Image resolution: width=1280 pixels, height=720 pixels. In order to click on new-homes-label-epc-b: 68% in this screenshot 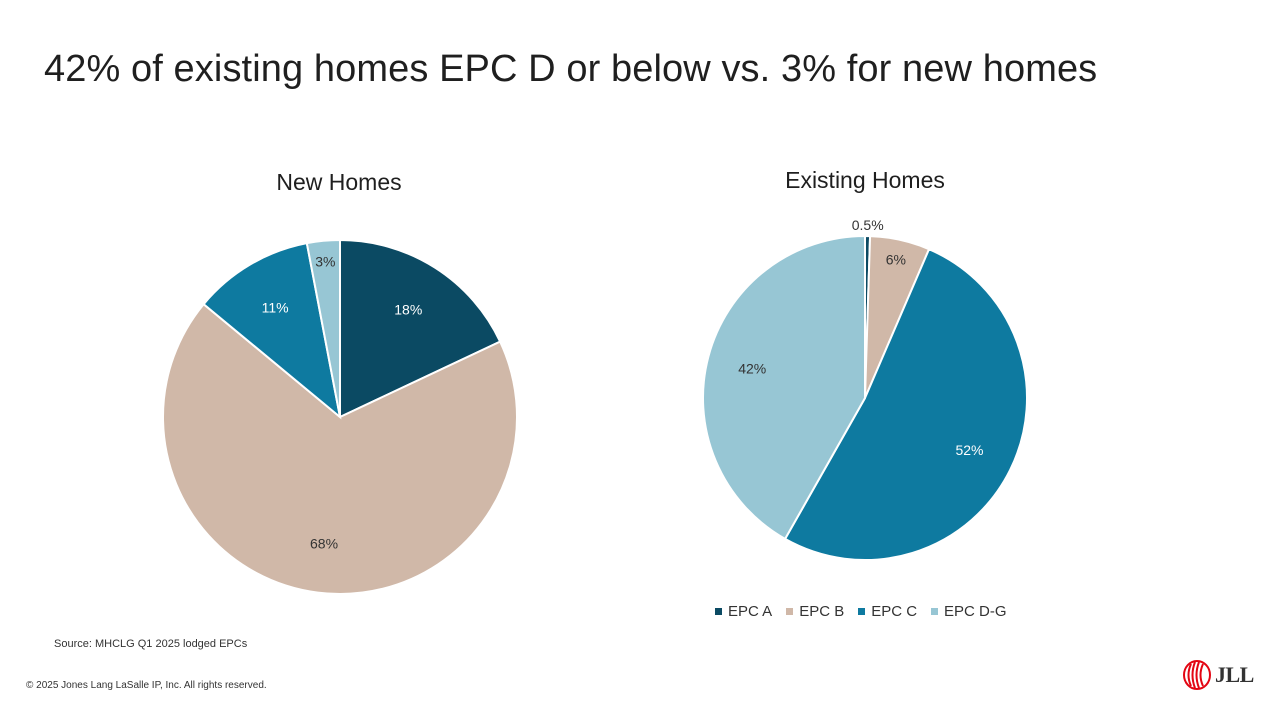, I will do `click(324, 543)`.